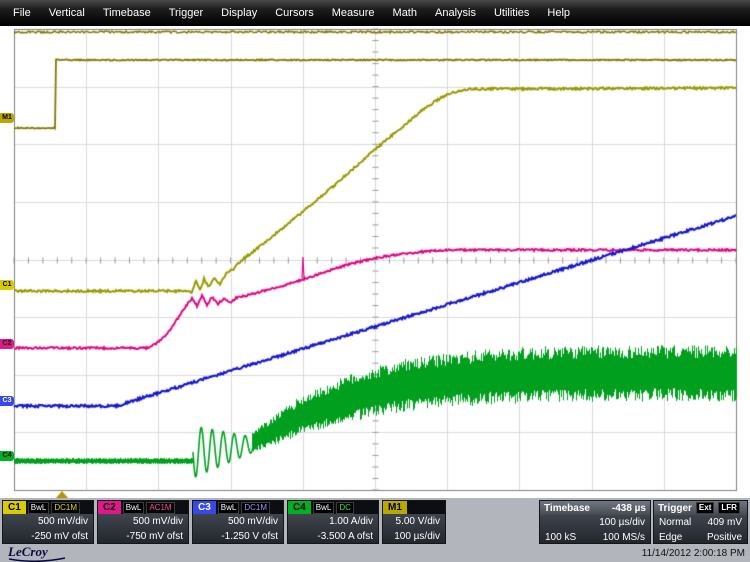  I want to click on c1-channel-label: C1, so click(14, 507).